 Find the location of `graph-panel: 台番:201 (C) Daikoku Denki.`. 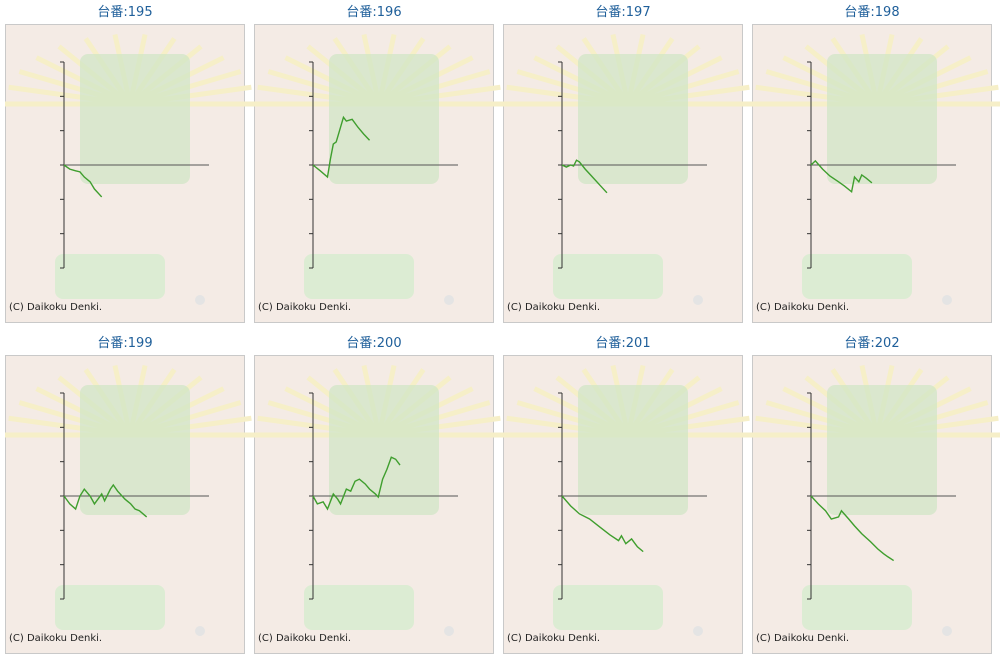

graph-panel: 台番:201 (C) Daikoku Denki. is located at coordinates (628, 495).